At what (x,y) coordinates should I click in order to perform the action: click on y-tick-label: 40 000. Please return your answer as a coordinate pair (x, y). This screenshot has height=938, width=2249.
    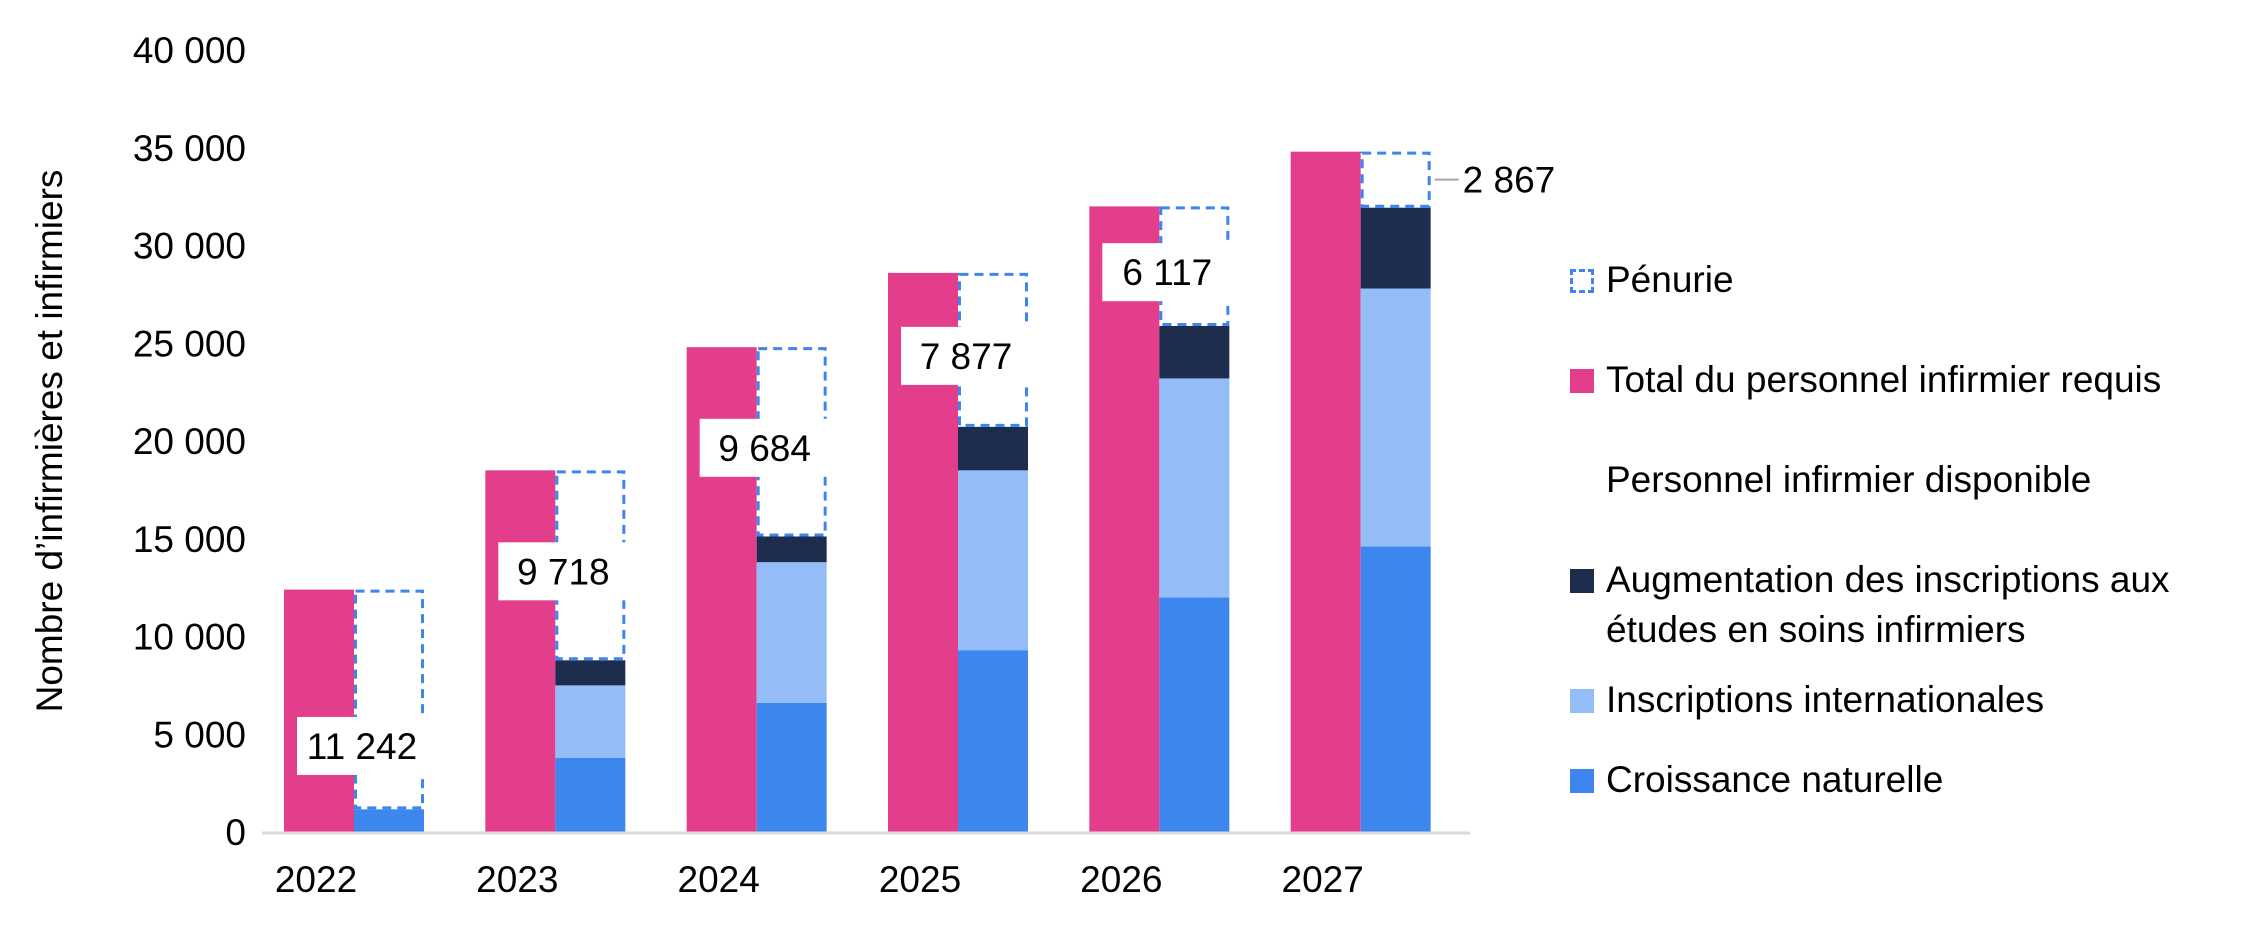
    Looking at the image, I should click on (189, 50).